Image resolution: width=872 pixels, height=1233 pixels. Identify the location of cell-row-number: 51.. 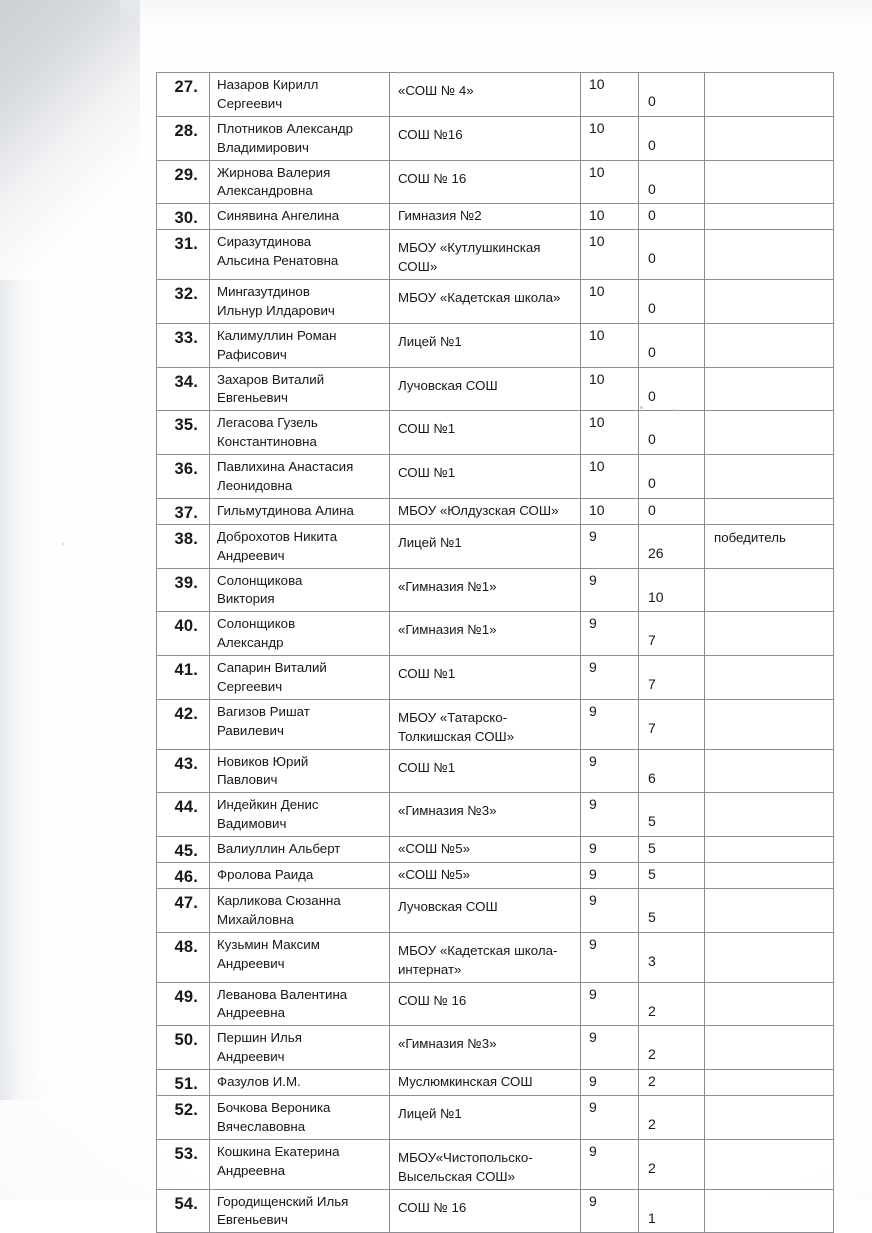
(183, 1082).